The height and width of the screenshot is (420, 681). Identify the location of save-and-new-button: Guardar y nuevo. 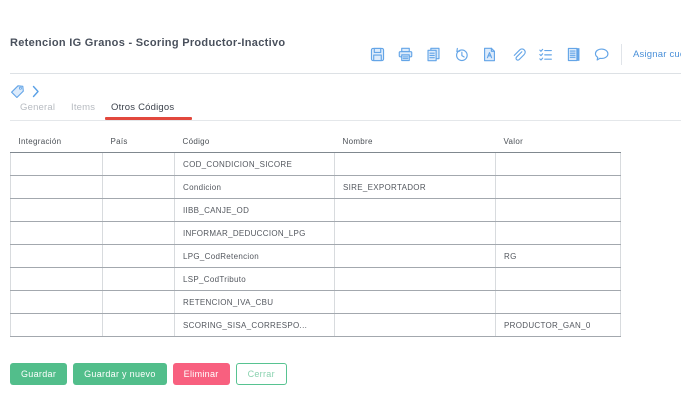
(120, 374).